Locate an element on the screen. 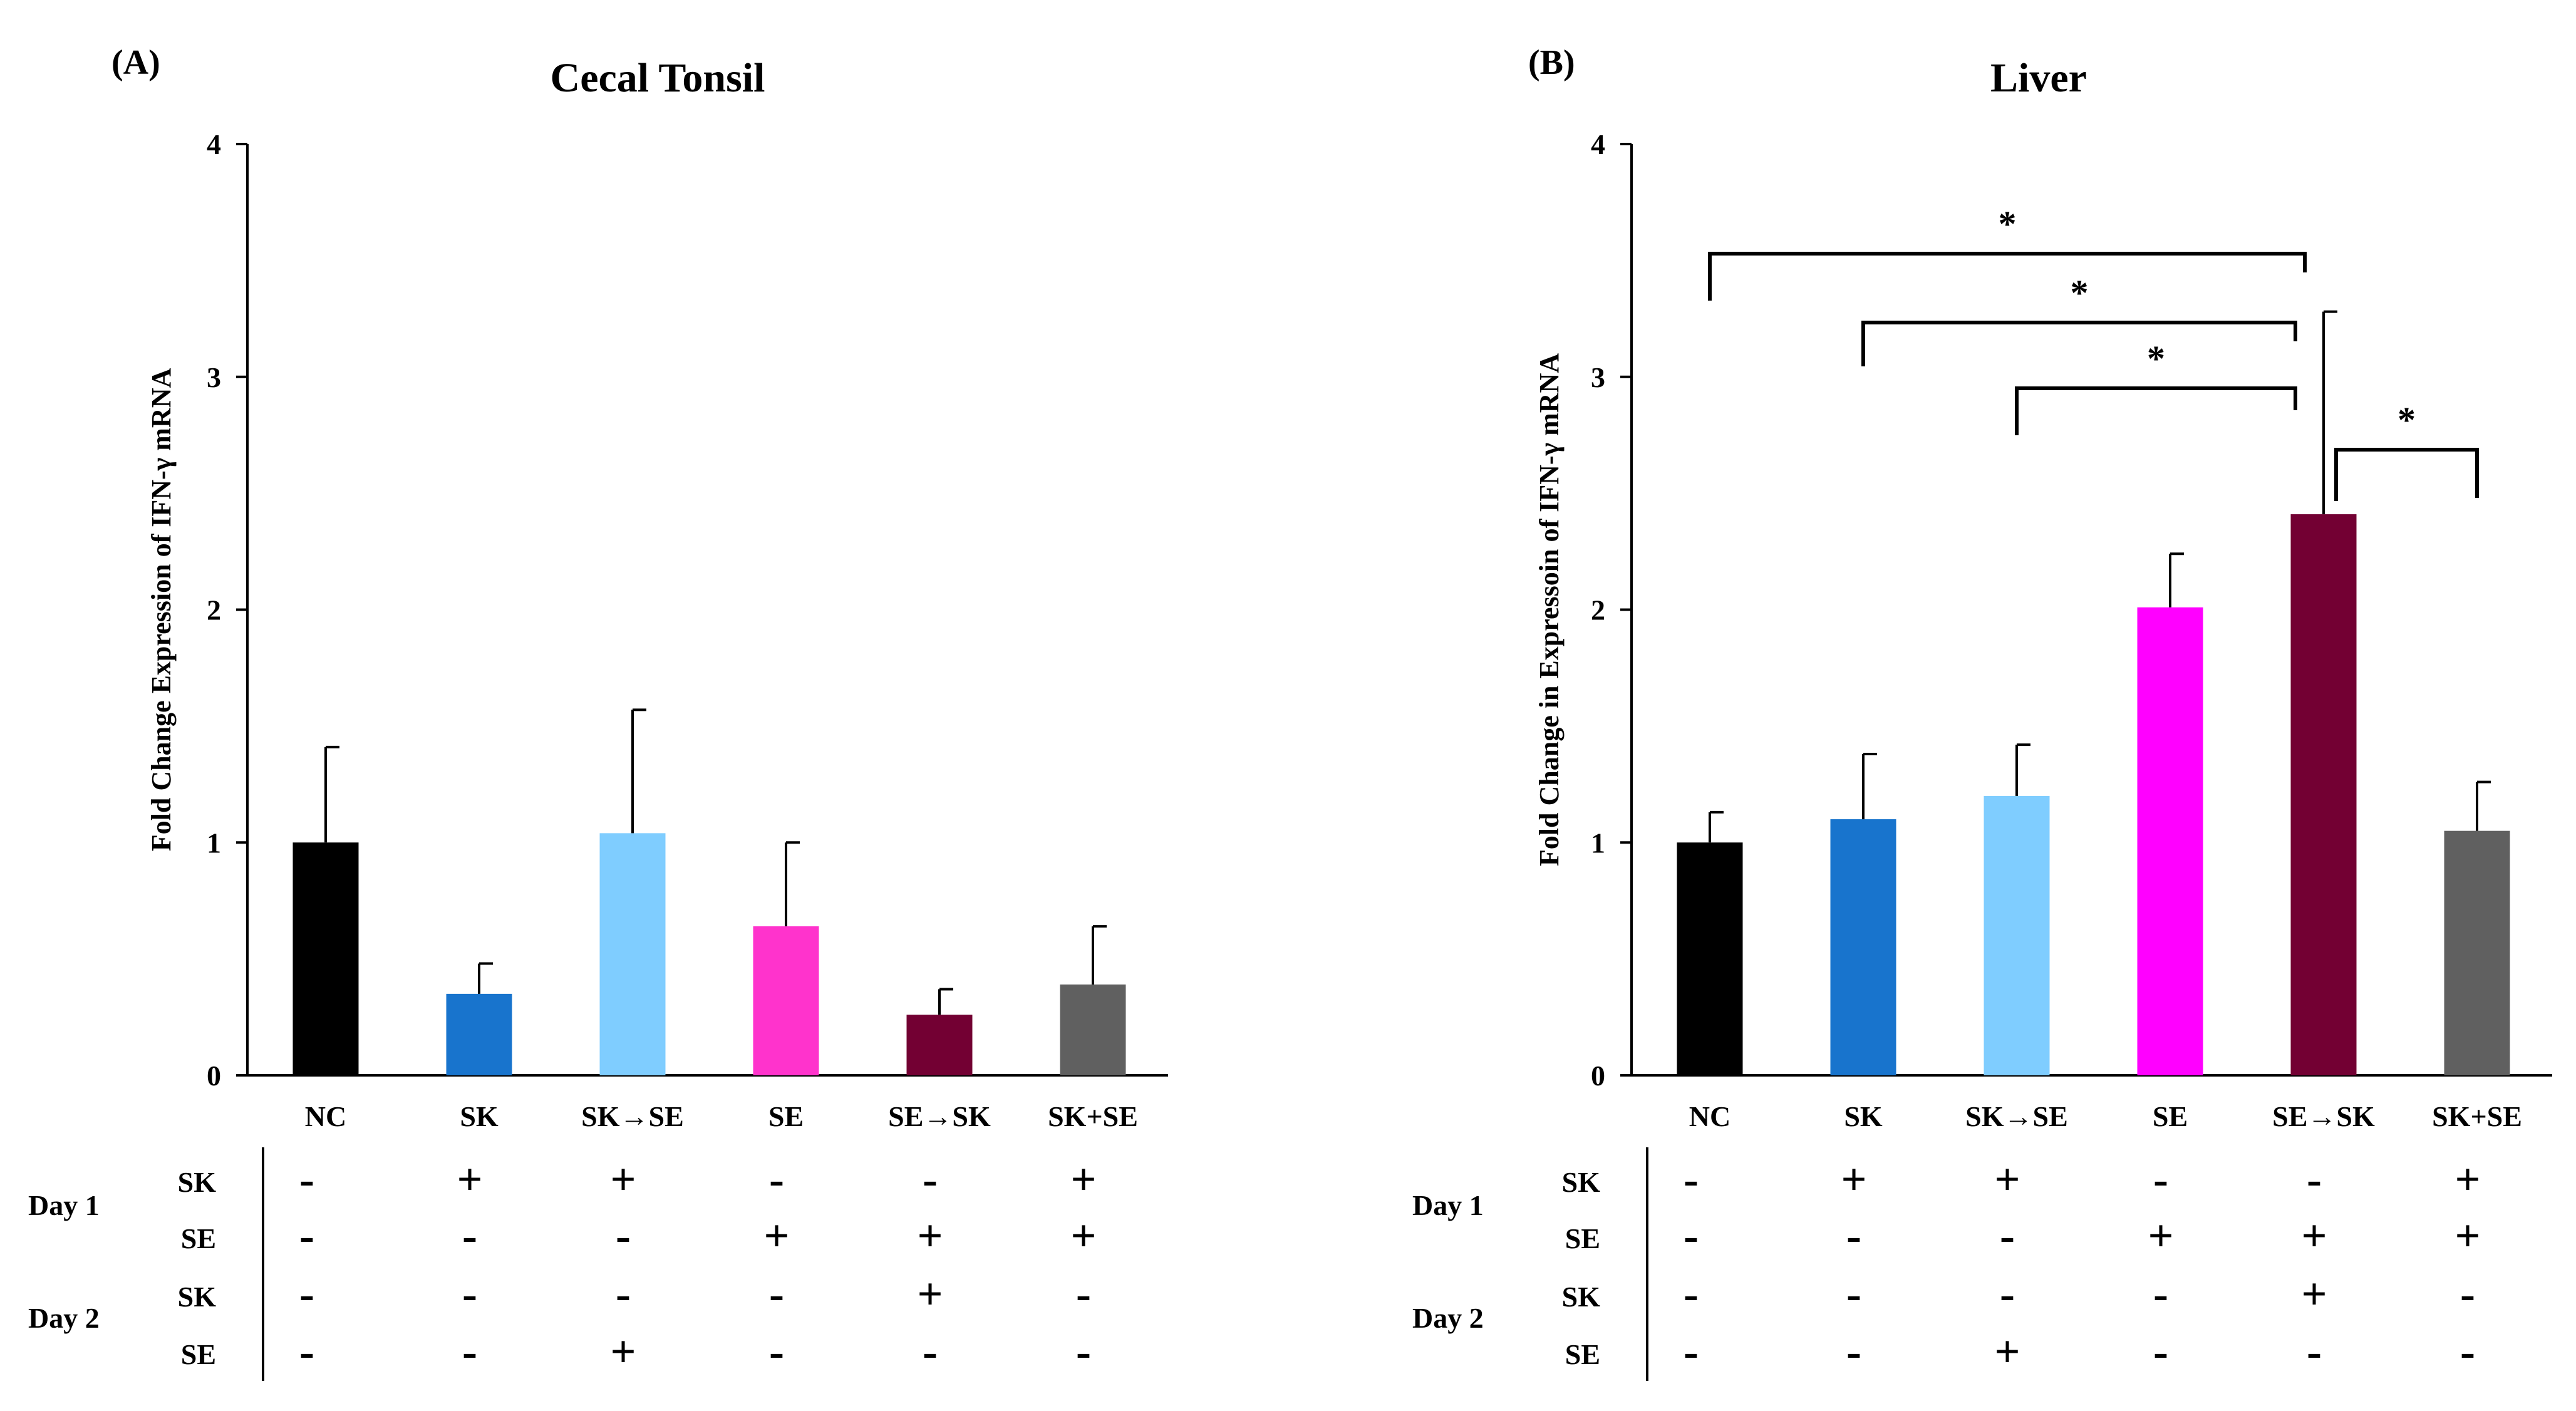 The image size is (2576, 1411). category-label: SE is located at coordinates (786, 1116).